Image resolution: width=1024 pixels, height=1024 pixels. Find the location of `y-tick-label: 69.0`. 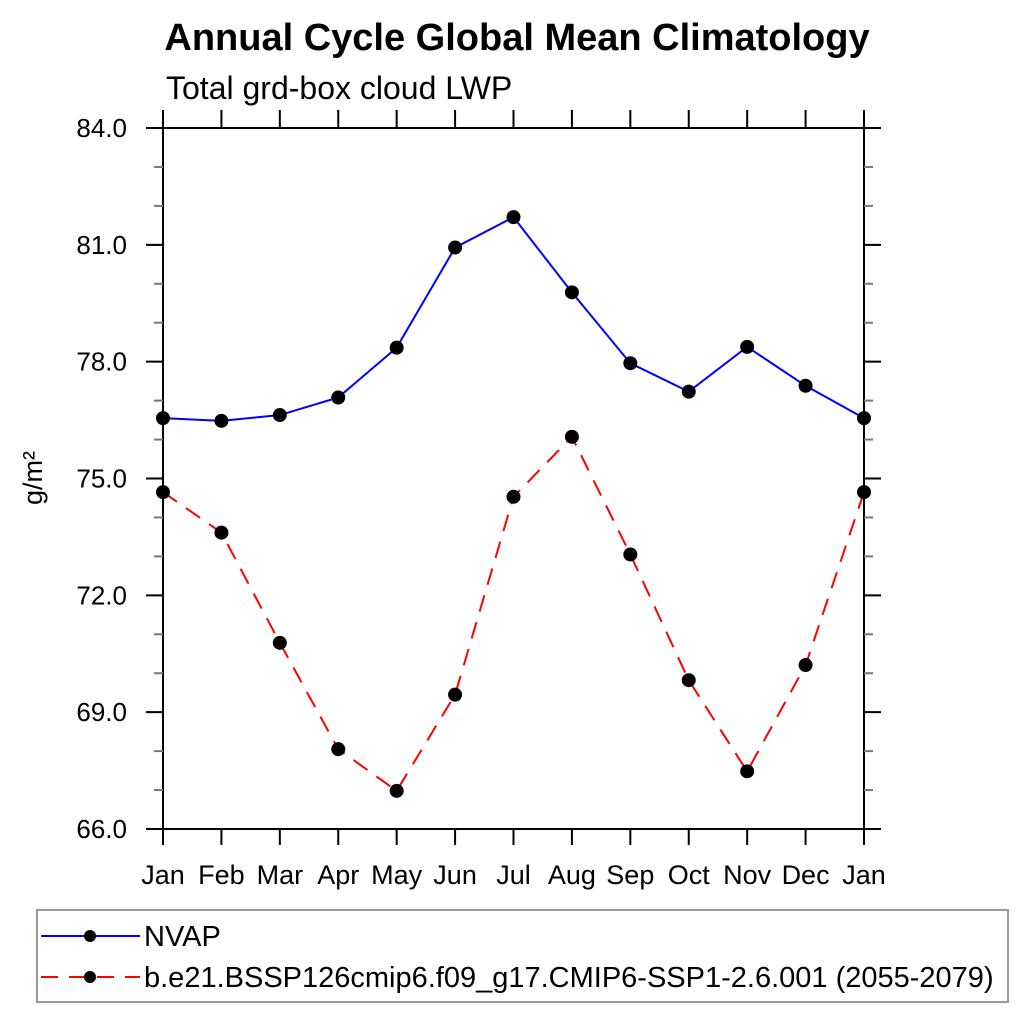

y-tick-label: 69.0 is located at coordinates (101, 712).